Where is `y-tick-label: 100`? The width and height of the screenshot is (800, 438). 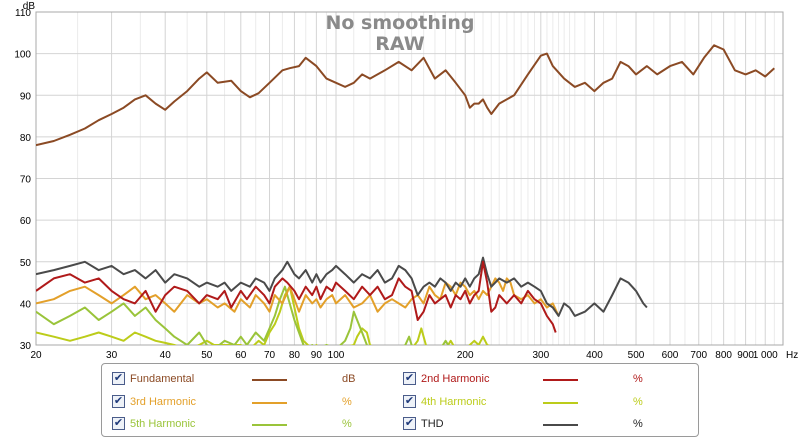
y-tick-label: 100 is located at coordinates (22, 55).